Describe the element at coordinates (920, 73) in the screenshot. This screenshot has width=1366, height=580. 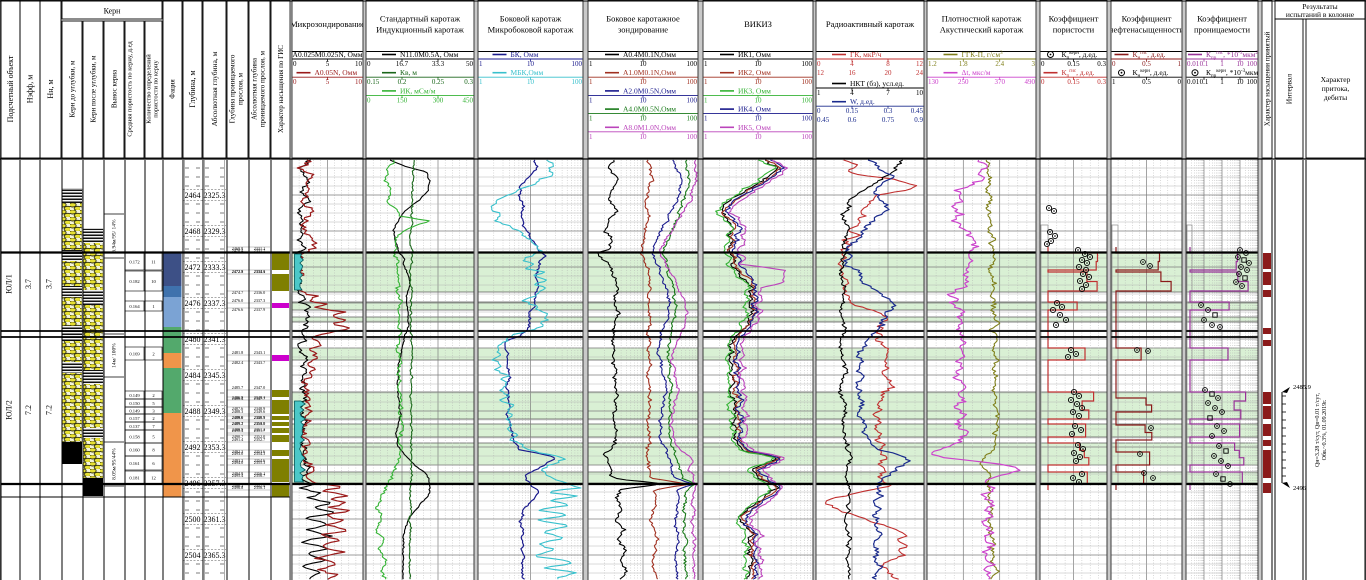
I see `svg-text: 24` at that location.